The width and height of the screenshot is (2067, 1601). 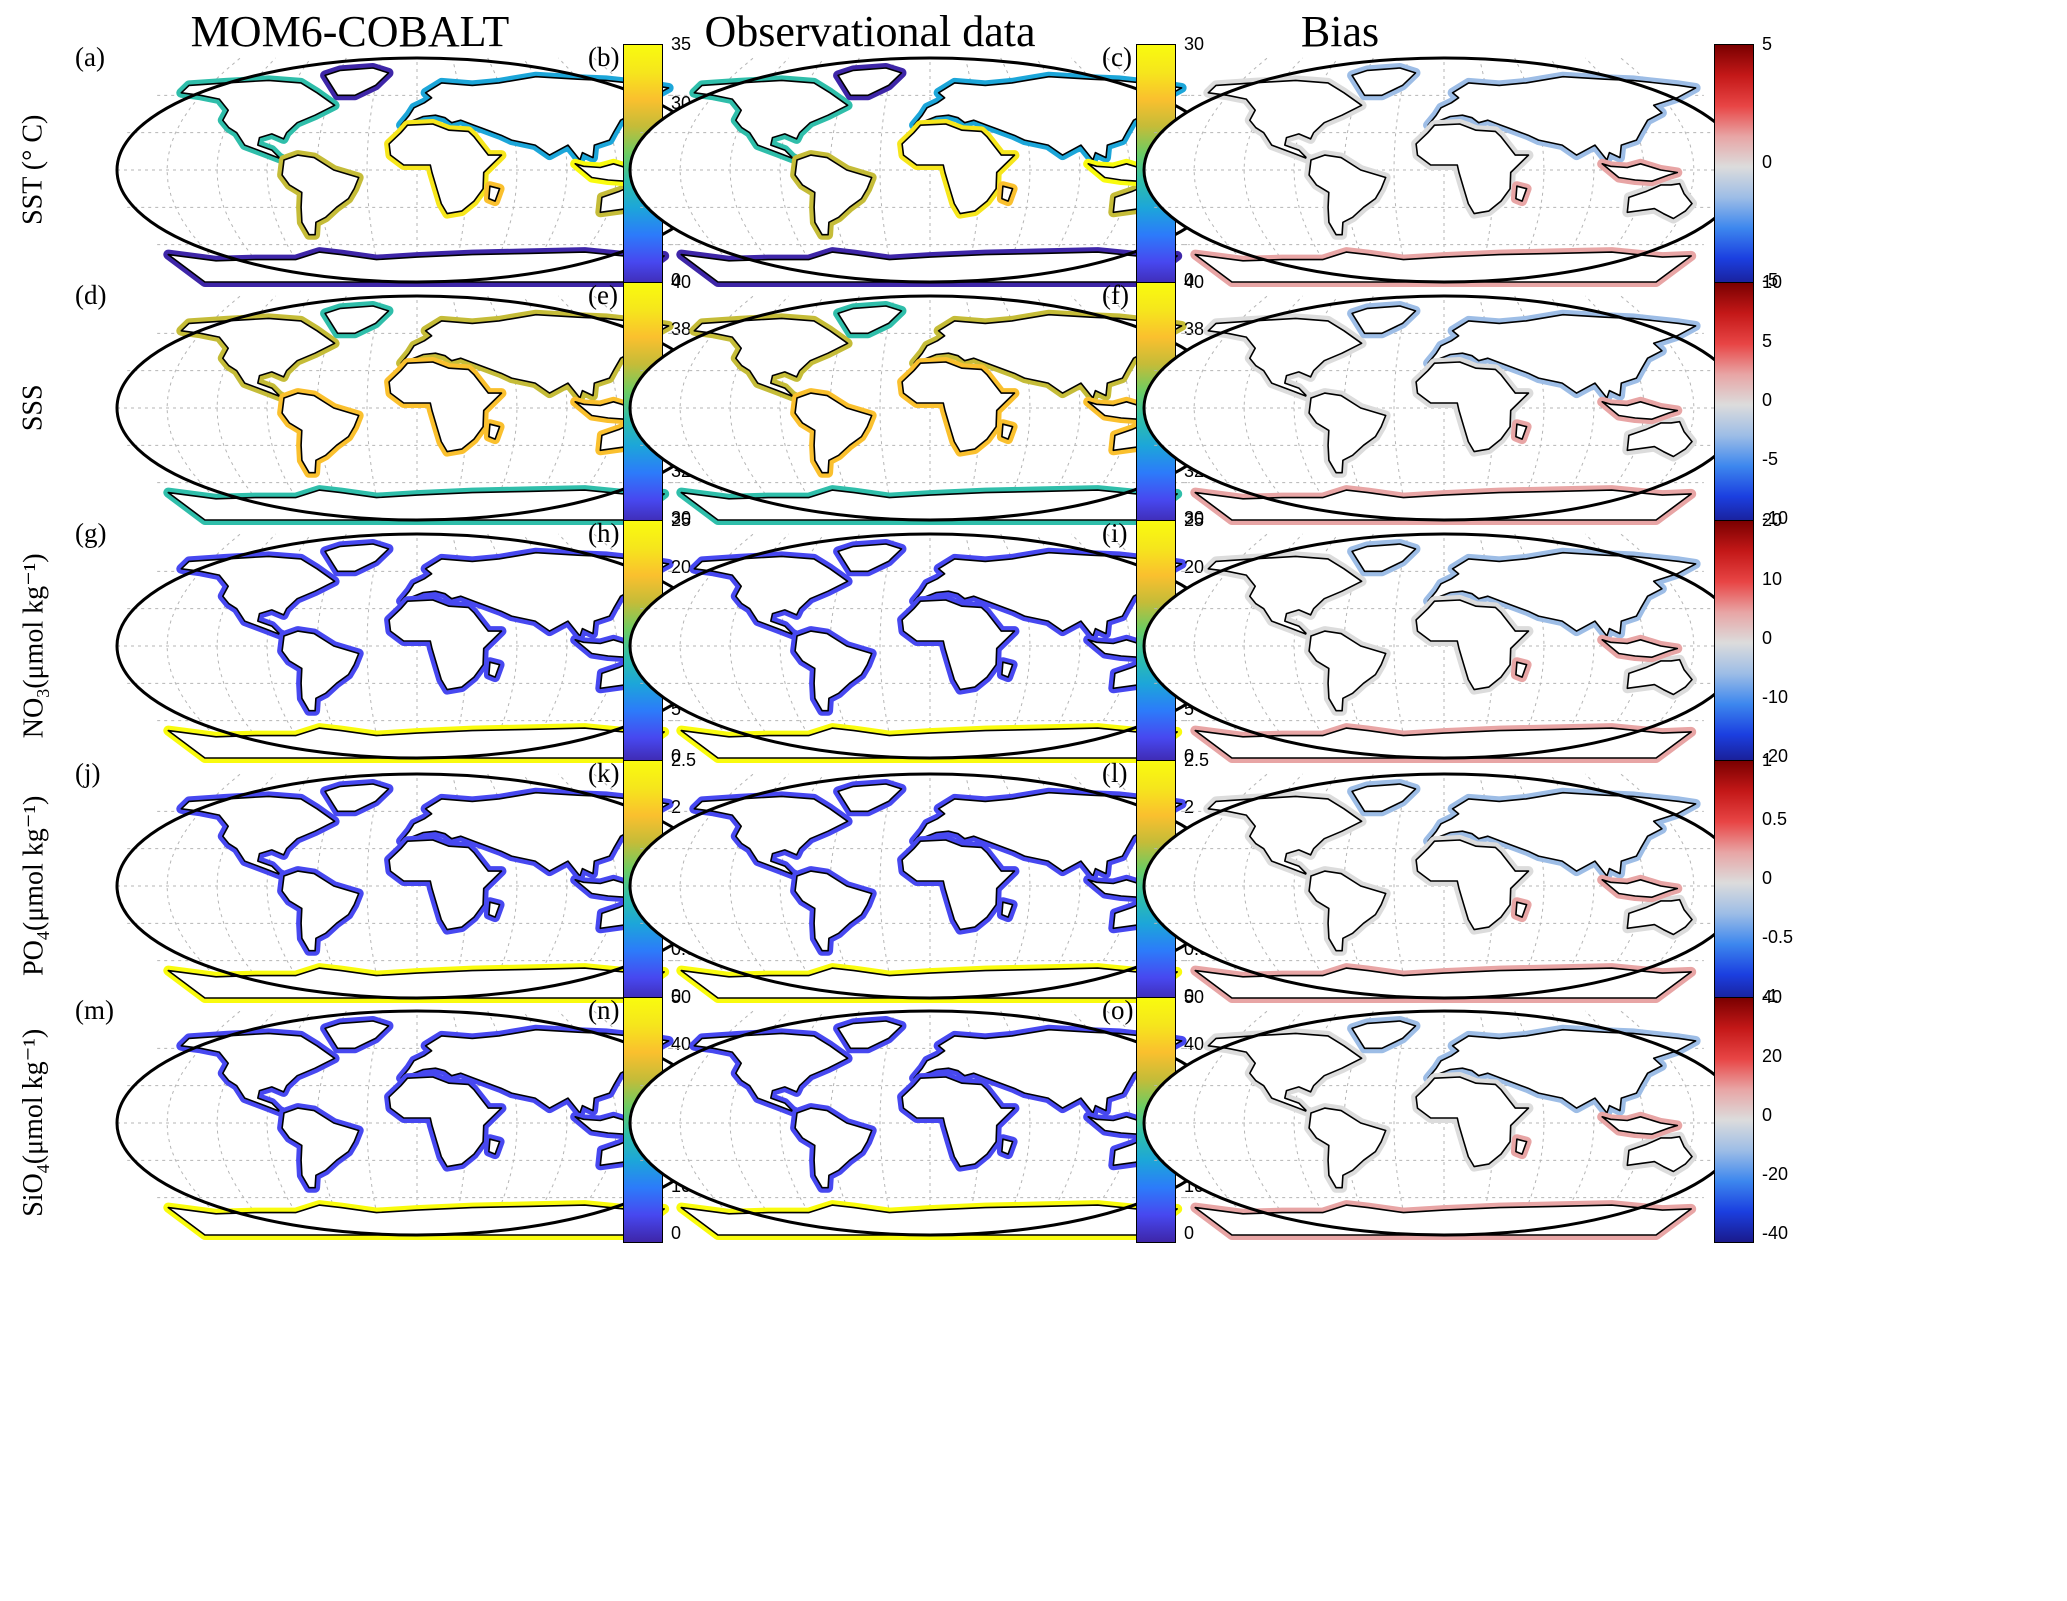 I want to click on row-variable-label: PO4 (μmol kg⁻¹), so click(x=35, y=886).